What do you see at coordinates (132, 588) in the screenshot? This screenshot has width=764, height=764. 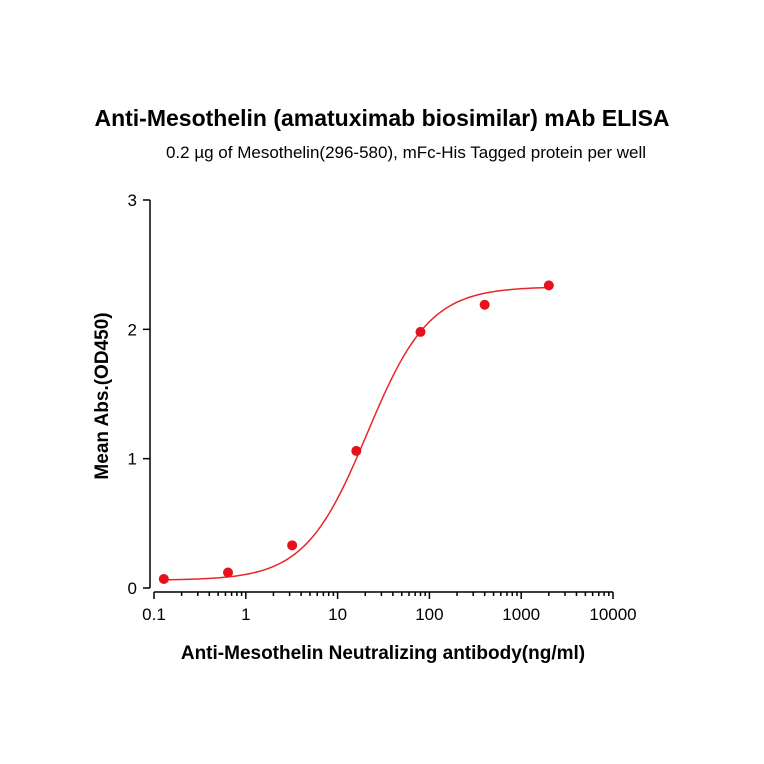 I see `y-tick-label: 0` at bounding box center [132, 588].